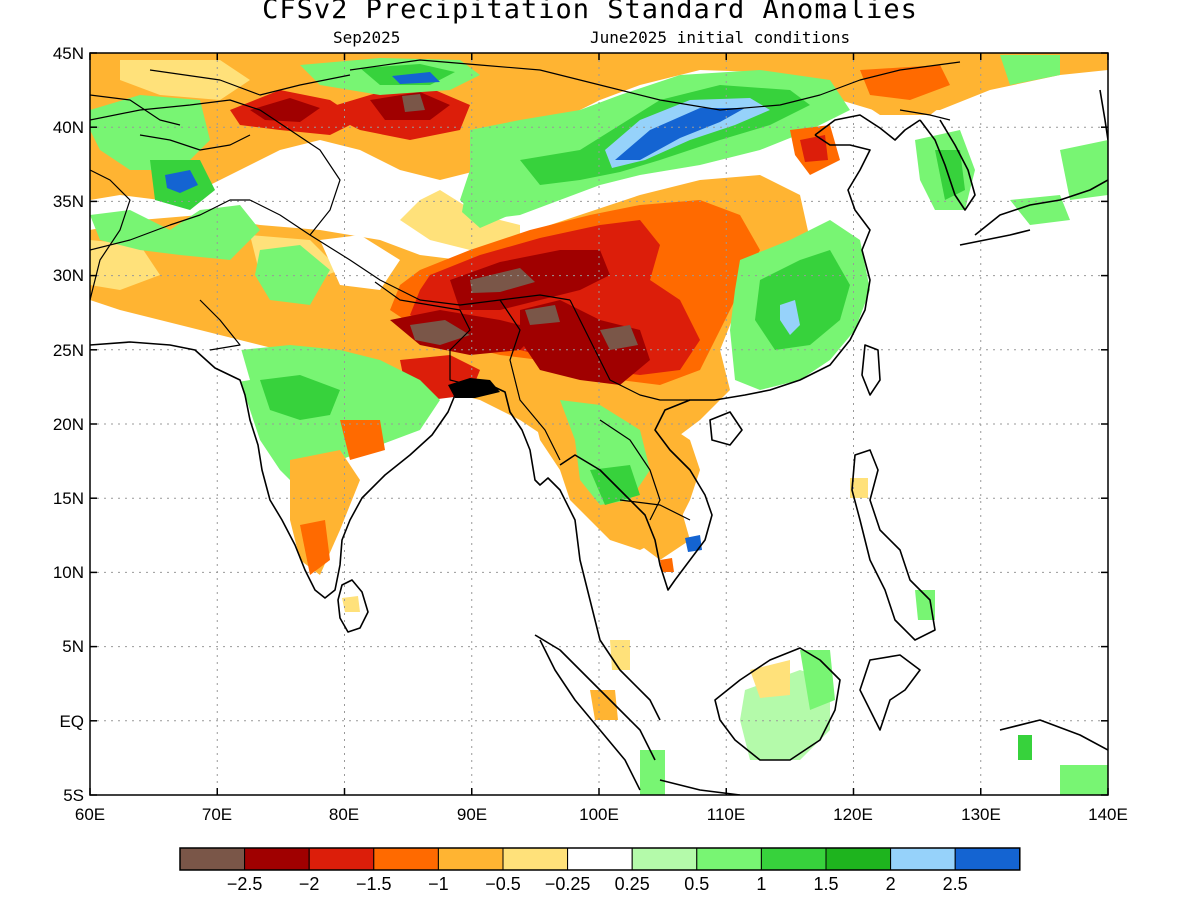 Image resolution: width=1200 pixels, height=900 pixels. I want to click on border-pakistan-india, so click(220, 325).